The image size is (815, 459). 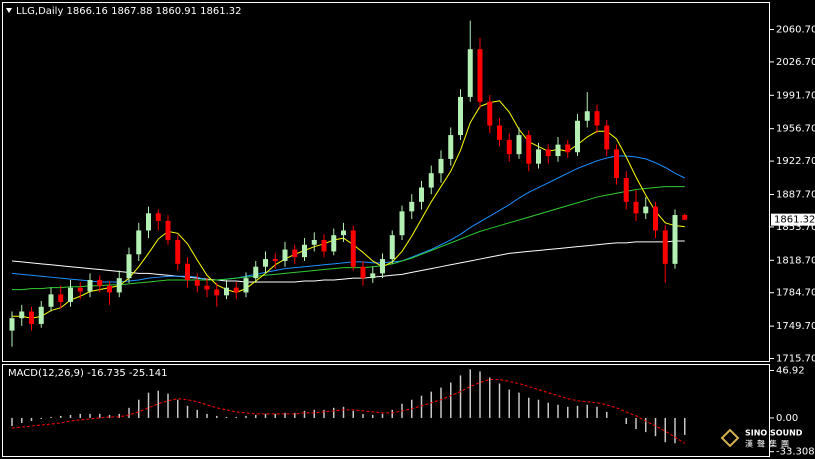 What do you see at coordinates (795, 227) in the screenshot?
I see `y-tick-label: 1853.70` at bounding box center [795, 227].